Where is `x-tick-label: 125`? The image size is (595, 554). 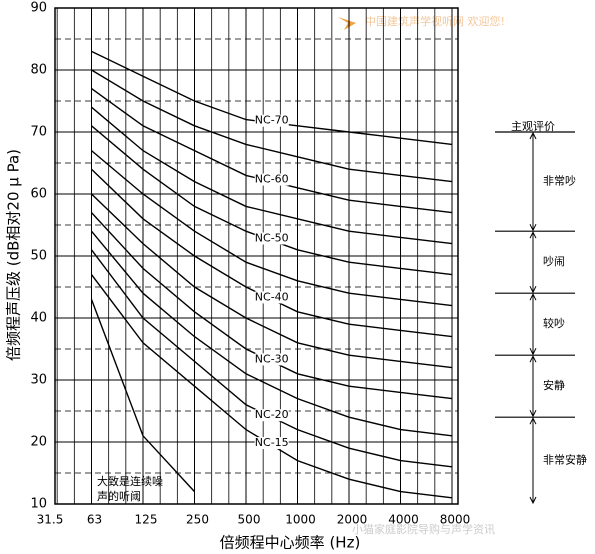
x-tick-label: 125 is located at coordinates (146, 520).